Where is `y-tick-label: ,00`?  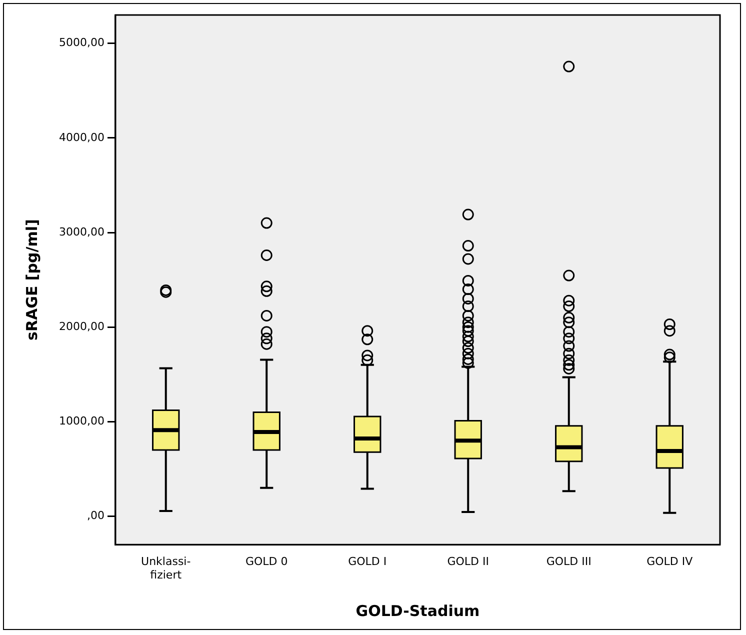
y-tick-label: ,00 is located at coordinates (95, 515).